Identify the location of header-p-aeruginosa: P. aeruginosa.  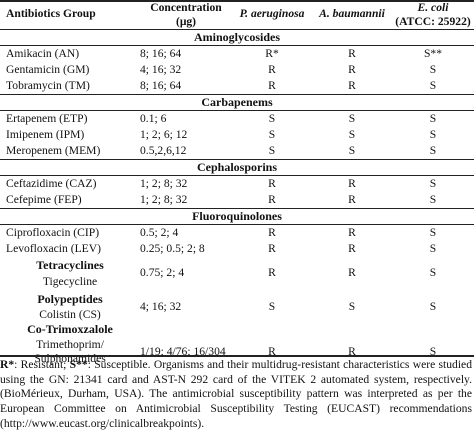
(272, 13).